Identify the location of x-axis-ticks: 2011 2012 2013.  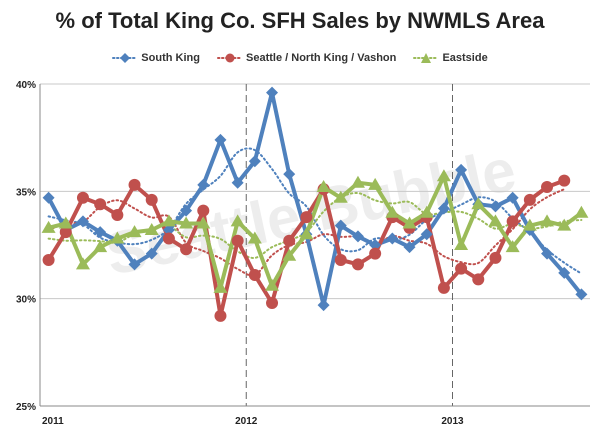
(253, 421).